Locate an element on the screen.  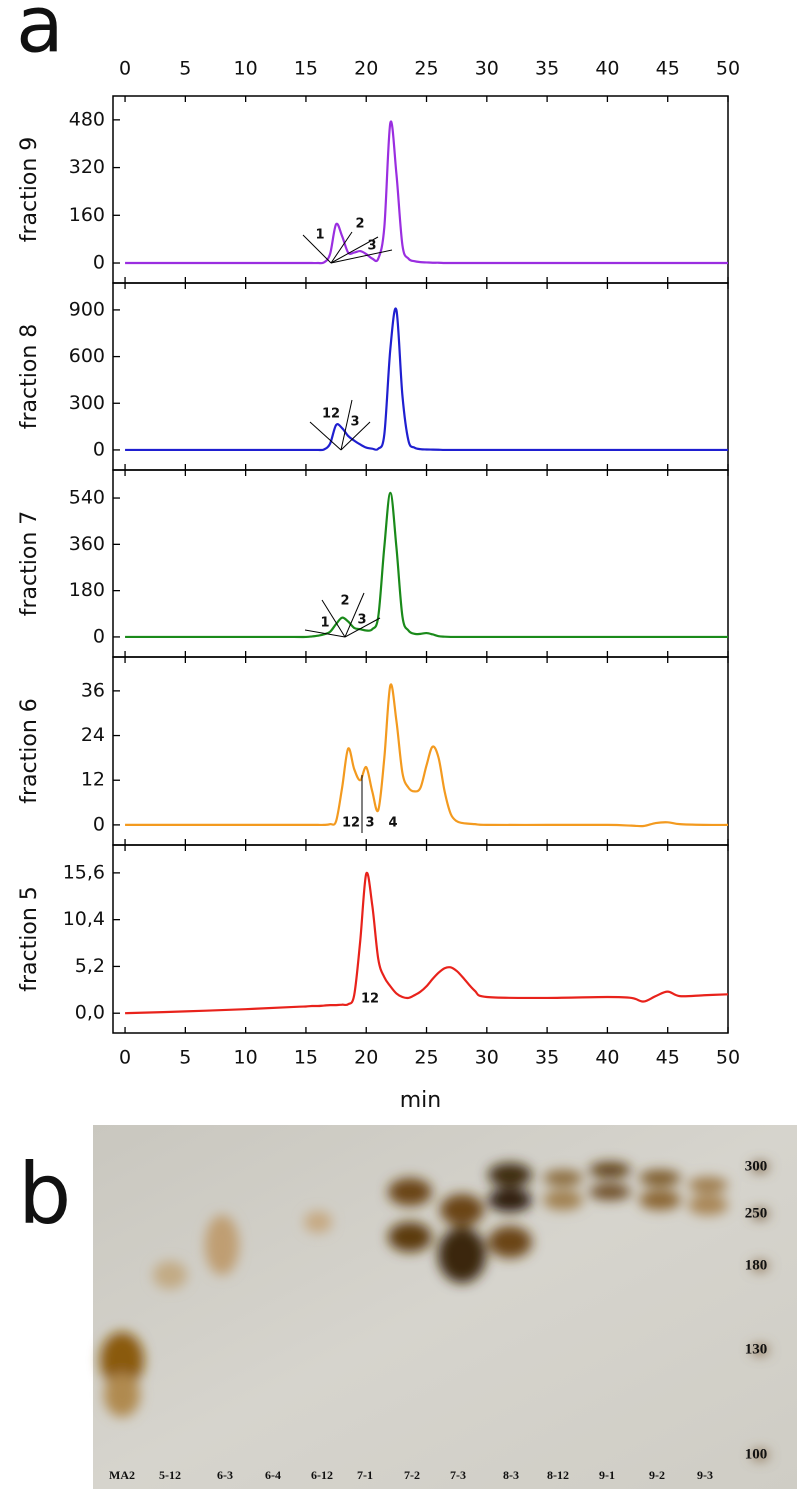
y-tick-label: 36 is located at coordinates (93, 690).